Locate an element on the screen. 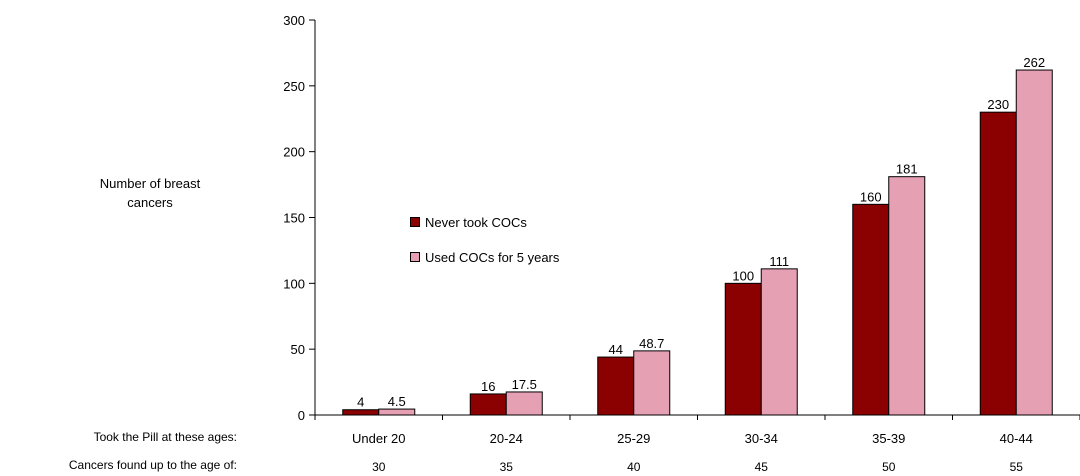 The image size is (1080, 476). x-tick-label-1: 20-24 is located at coordinates (506, 438).